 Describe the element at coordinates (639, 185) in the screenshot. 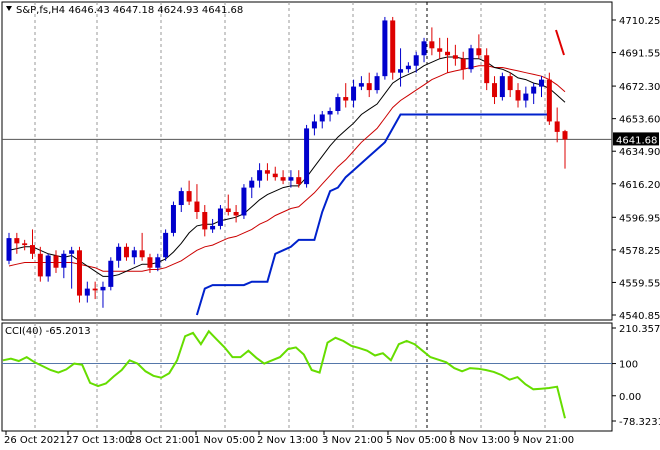

I see `price-tick-label: 4616.20` at that location.